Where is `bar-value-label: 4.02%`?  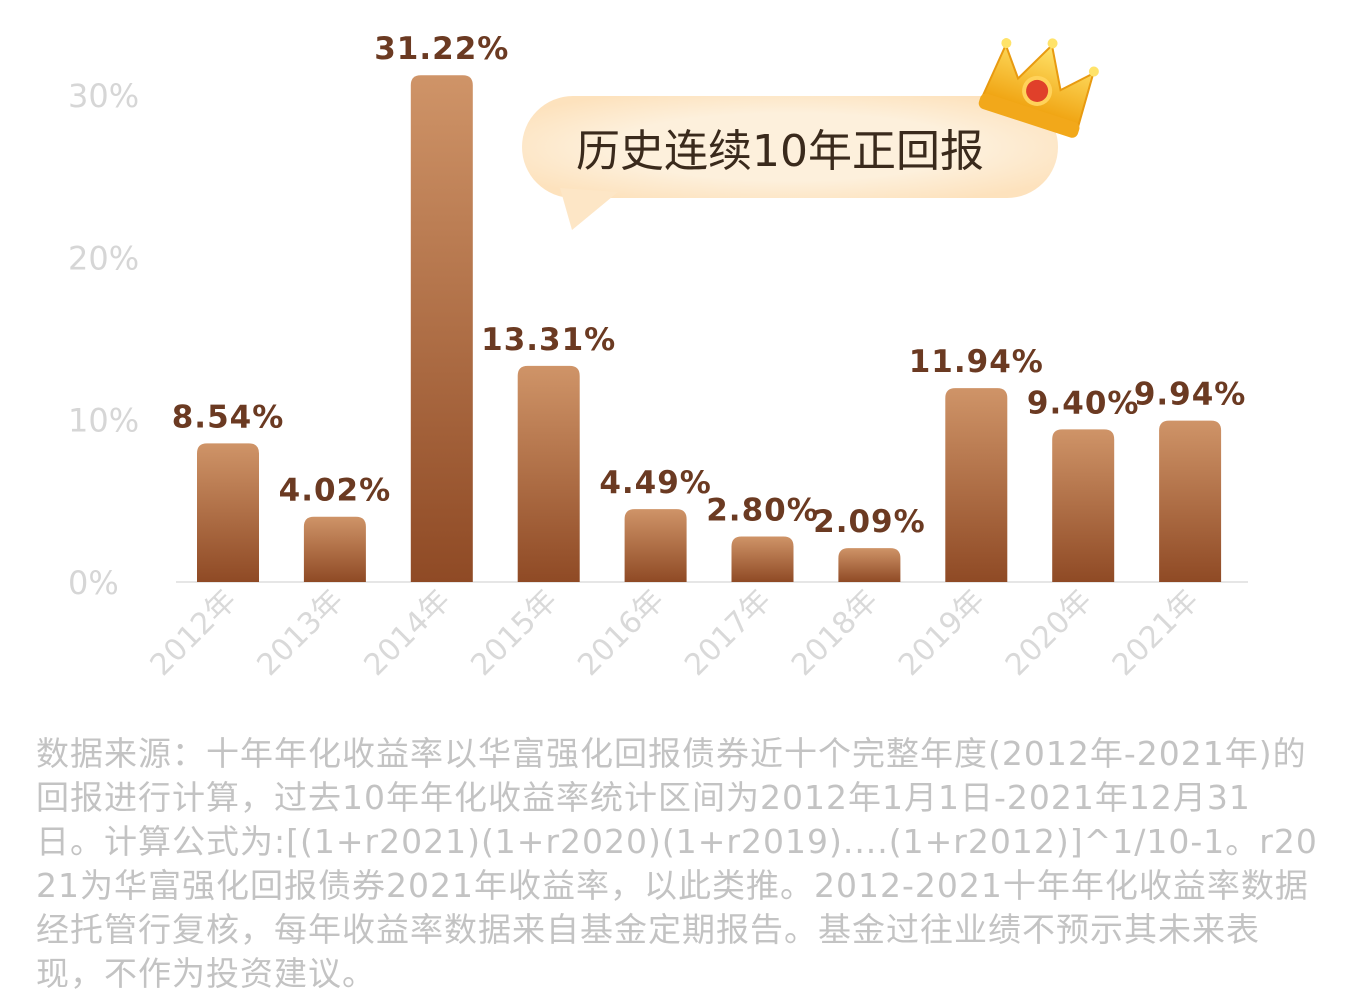
bar-value-label: 4.02% is located at coordinates (335, 491).